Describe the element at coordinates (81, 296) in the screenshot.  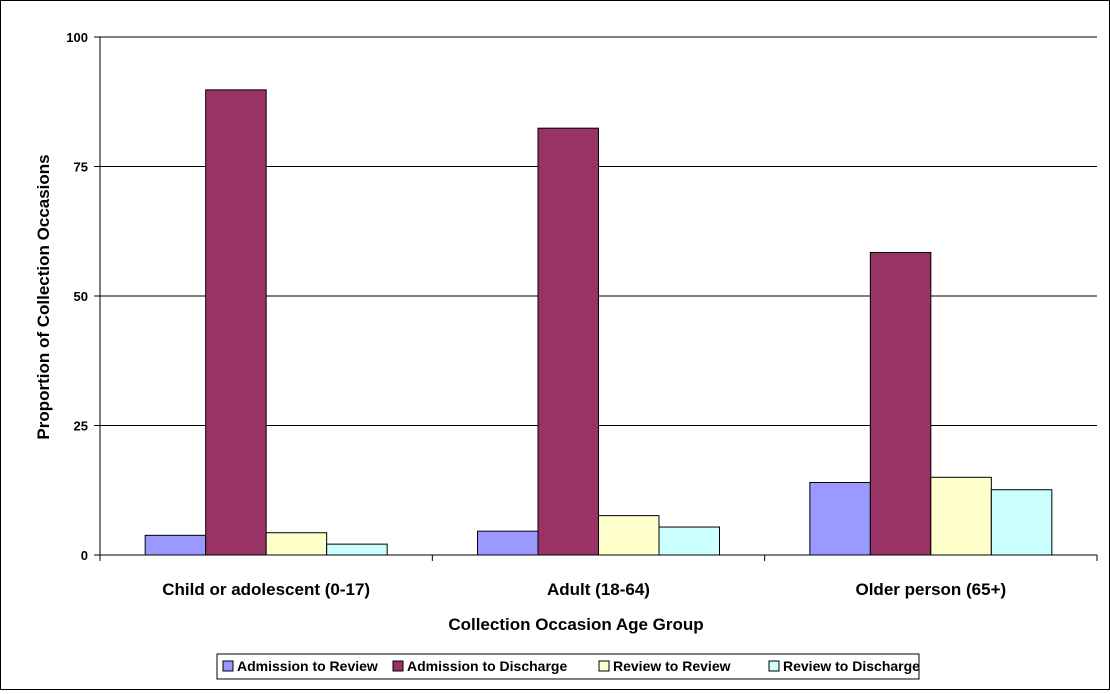
I see `y-tick-label-50: 50` at that location.